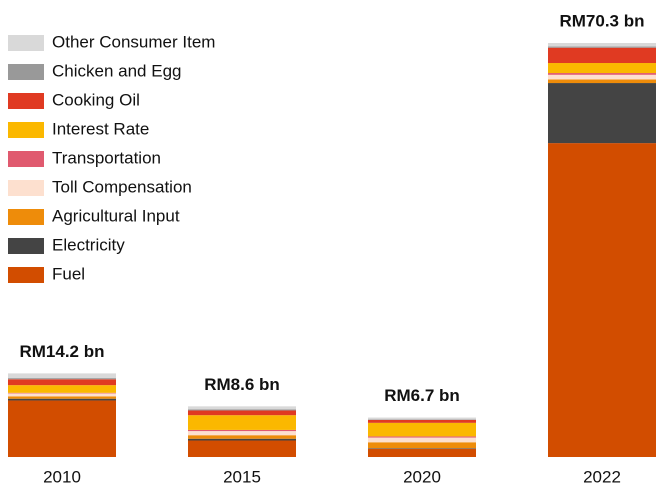 This screenshot has width=658, height=490. What do you see at coordinates (61, 351) in the screenshot?
I see `total-label: RM14.2 bn` at bounding box center [61, 351].